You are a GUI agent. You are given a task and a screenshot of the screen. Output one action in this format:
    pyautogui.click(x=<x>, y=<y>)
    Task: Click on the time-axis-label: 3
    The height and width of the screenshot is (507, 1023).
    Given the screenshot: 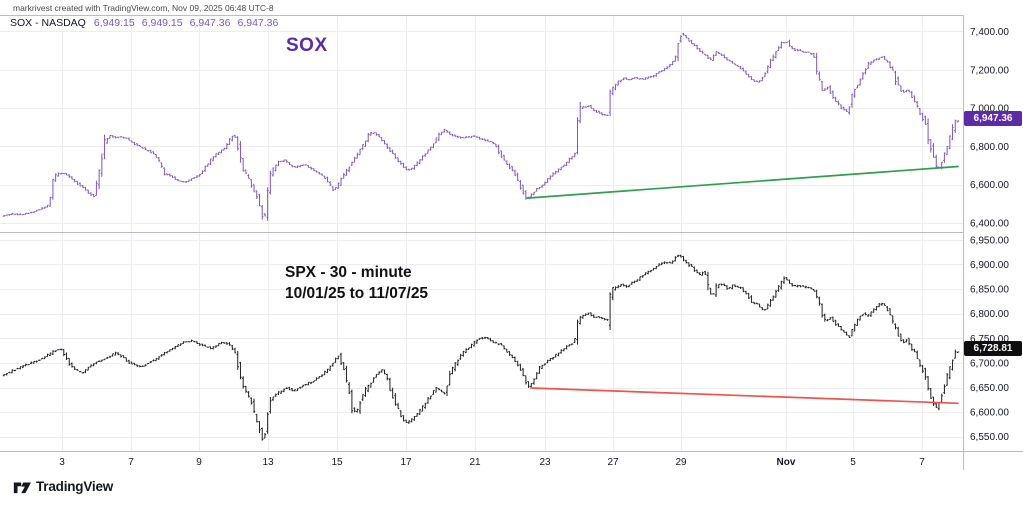 What is the action you would take?
    pyautogui.click(x=62, y=462)
    